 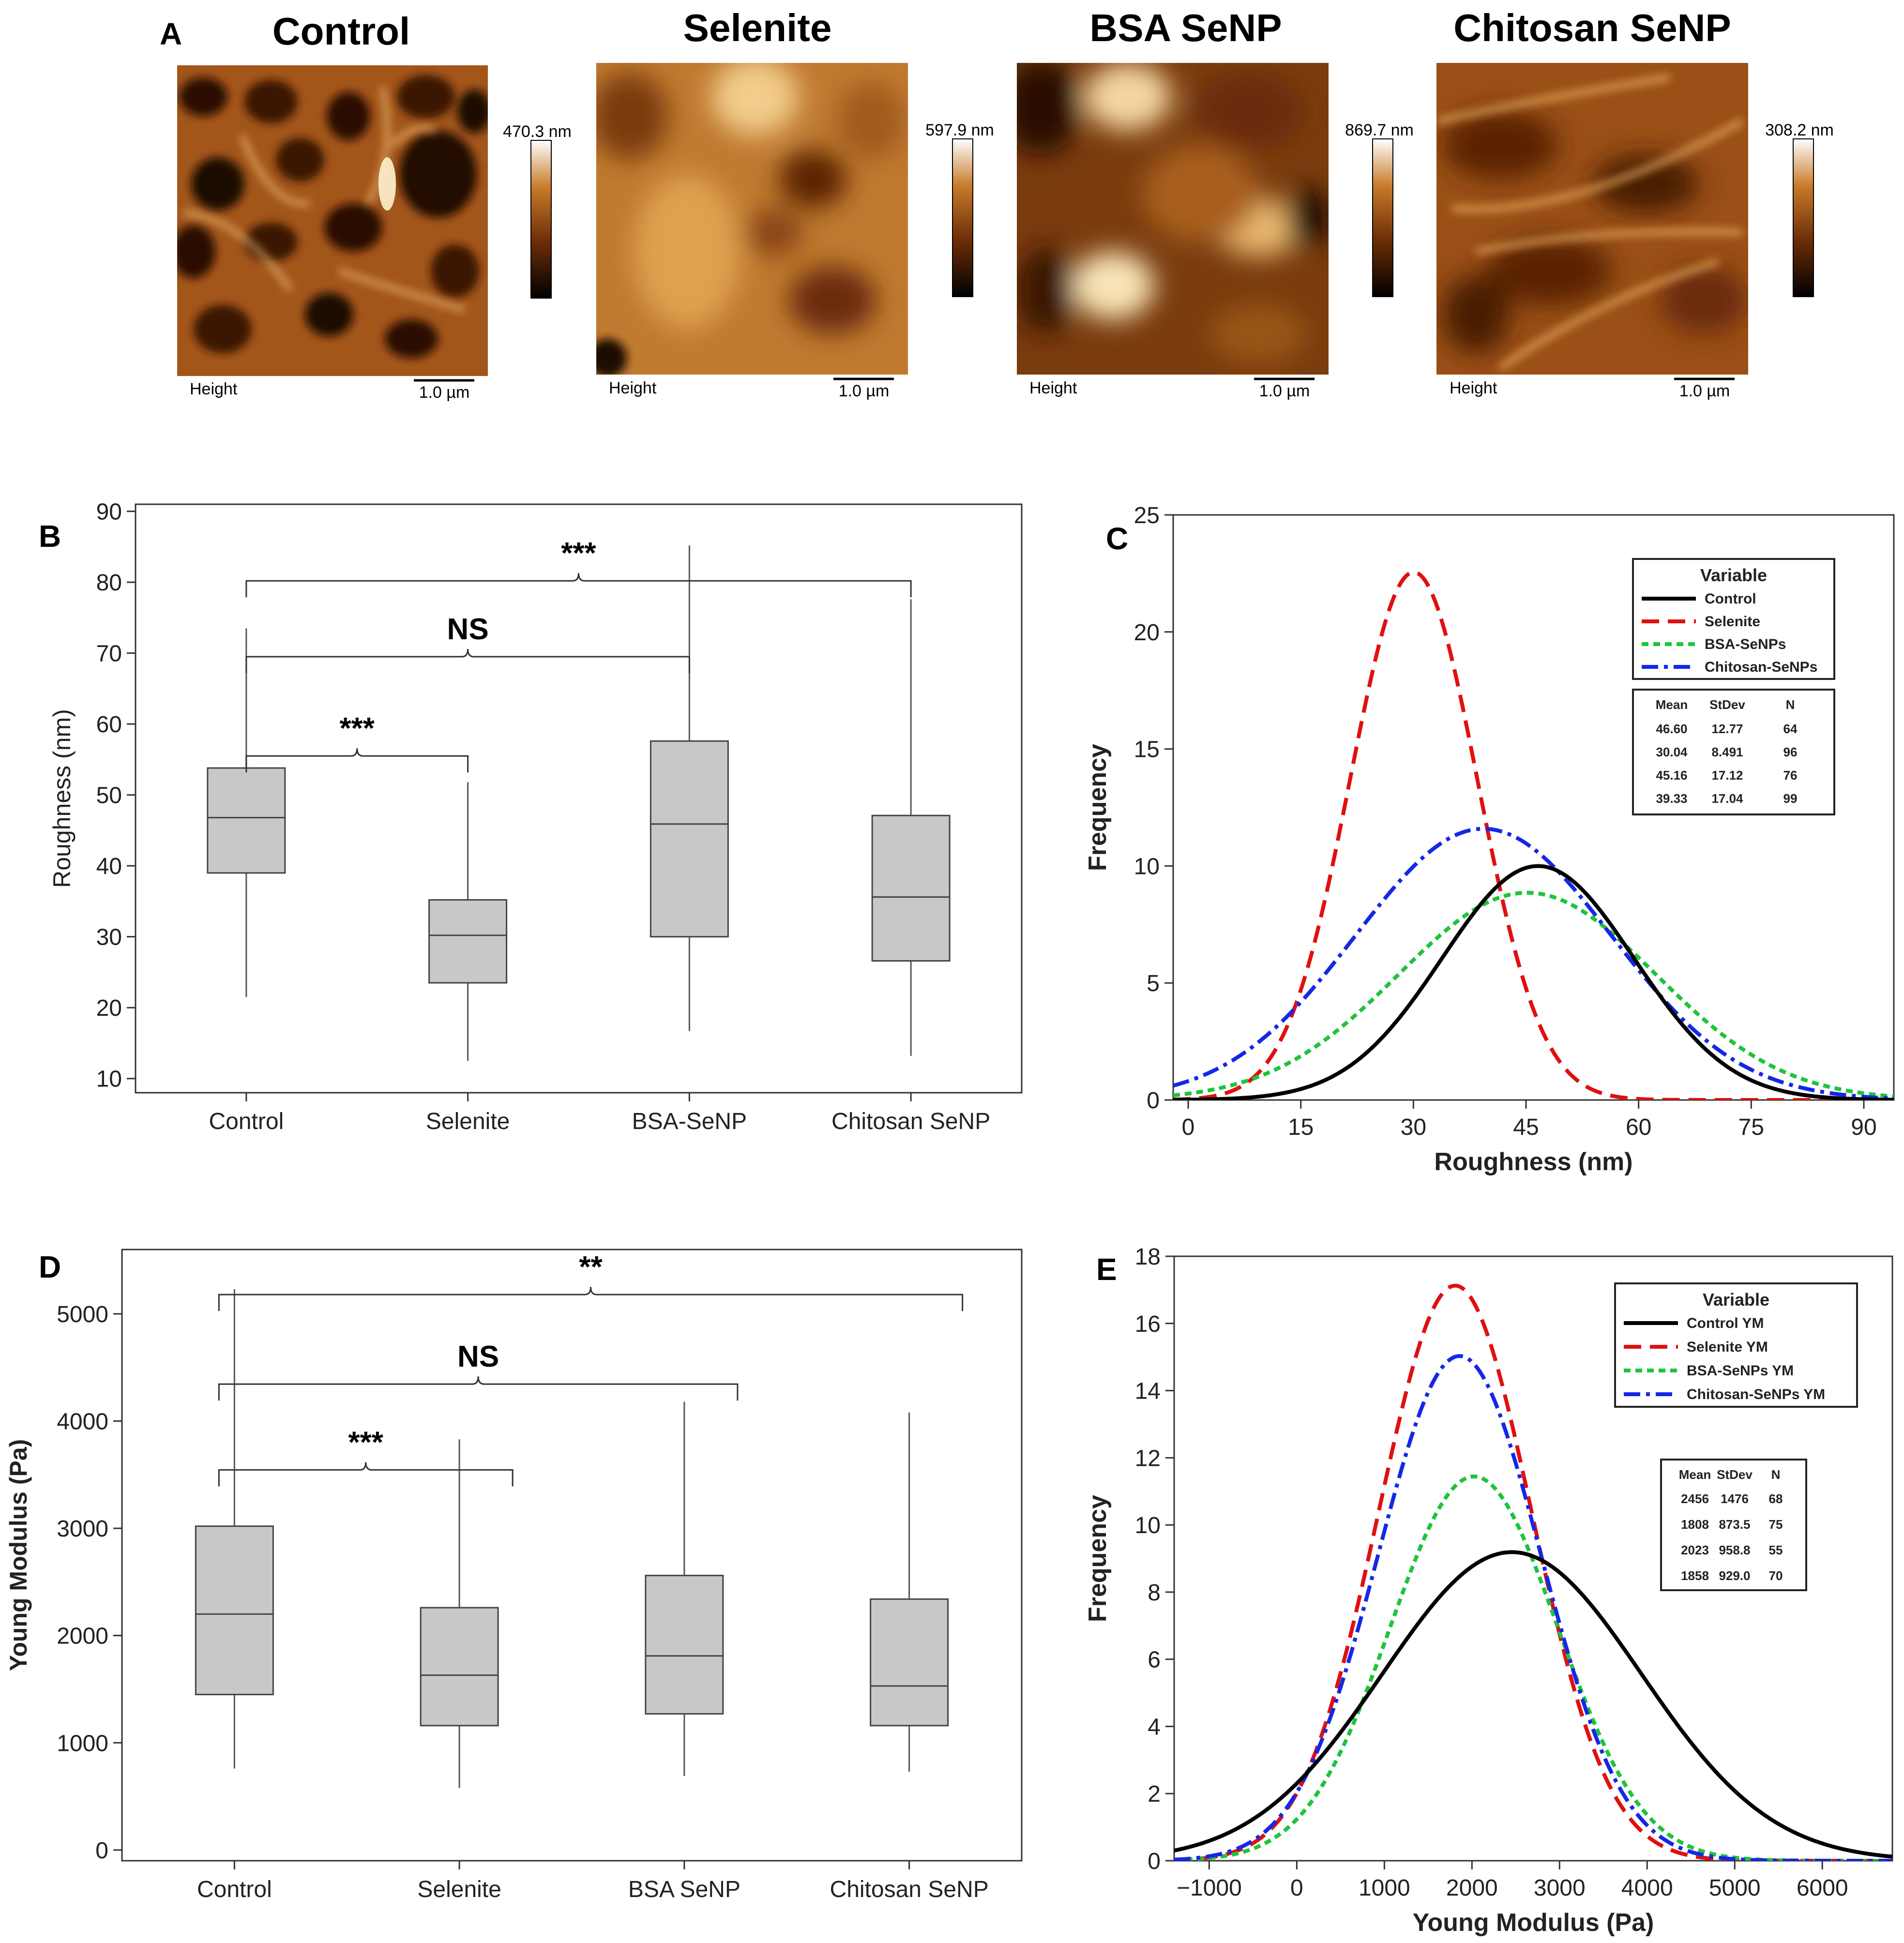 I want to click on stats-cell: 17.12, so click(x=1727, y=775).